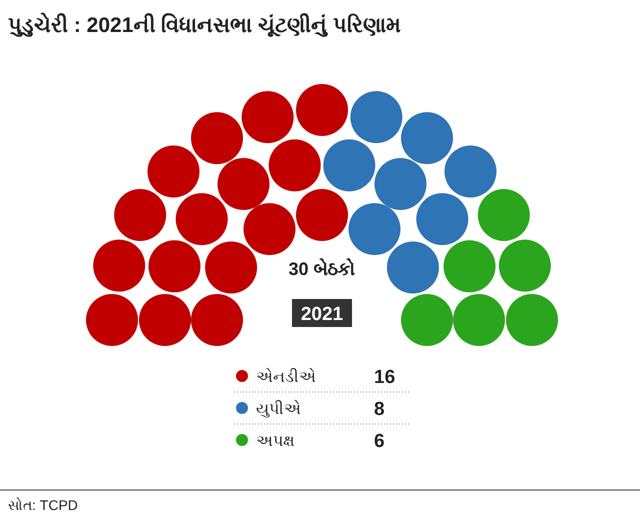 The image size is (640, 520). I want to click on category-label: એનડીએ, so click(286, 376).